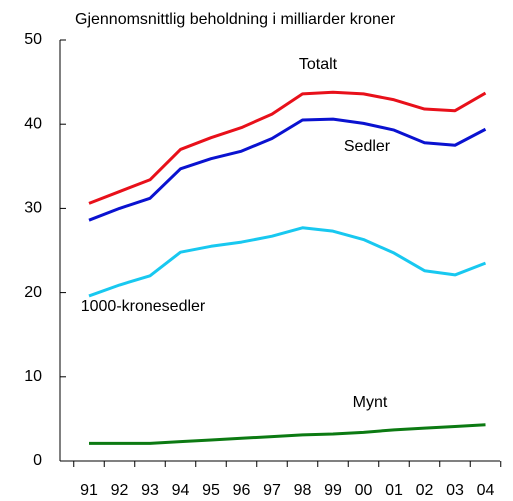 Image resolution: width=513 pixels, height=501 pixels. Describe the element at coordinates (33, 123) in the screenshot. I see `y-tick-label: 40` at that location.